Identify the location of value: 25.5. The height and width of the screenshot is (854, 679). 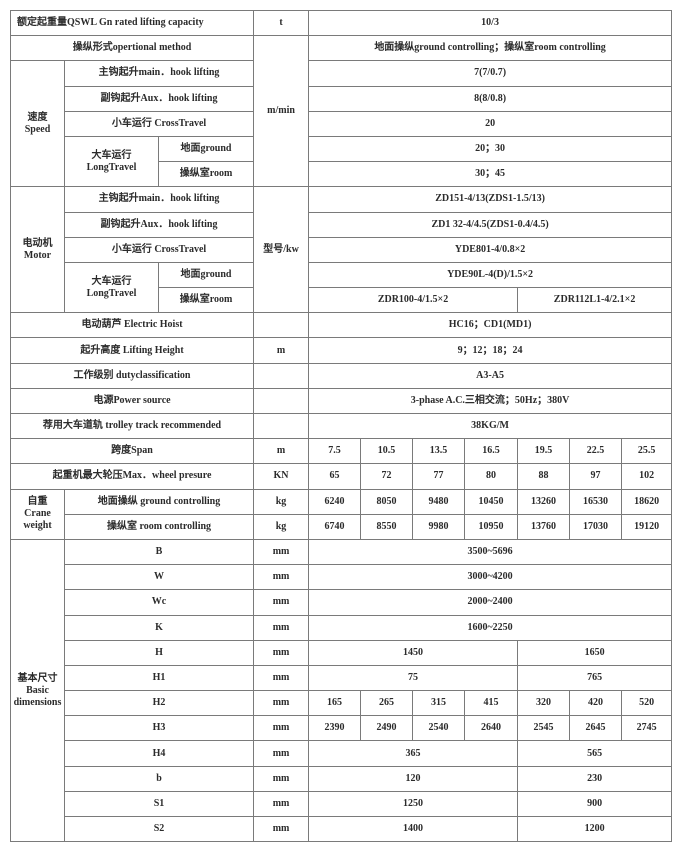
(647, 451).